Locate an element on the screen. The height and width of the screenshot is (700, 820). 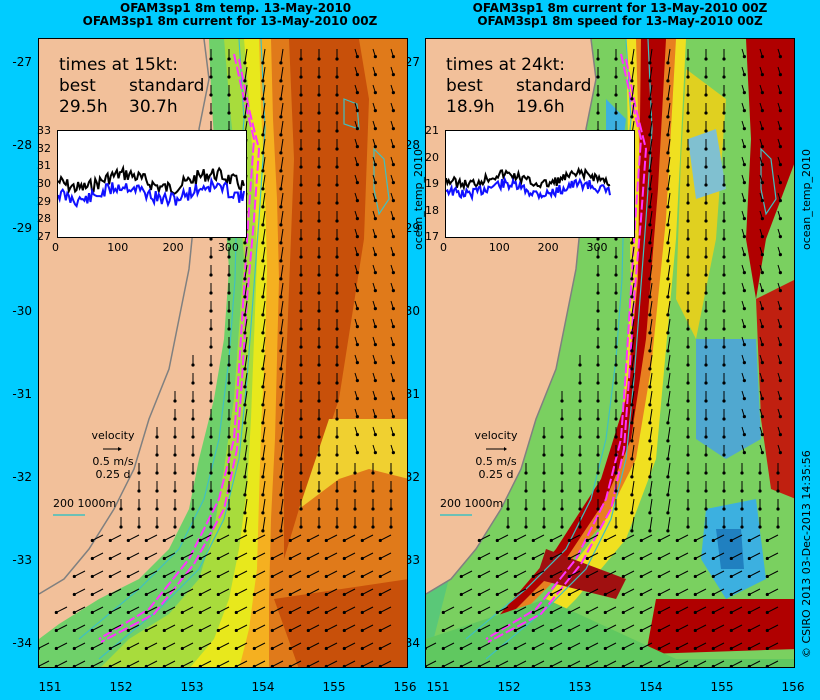
inset-y-tick: 33 is located at coordinates (44, 130).